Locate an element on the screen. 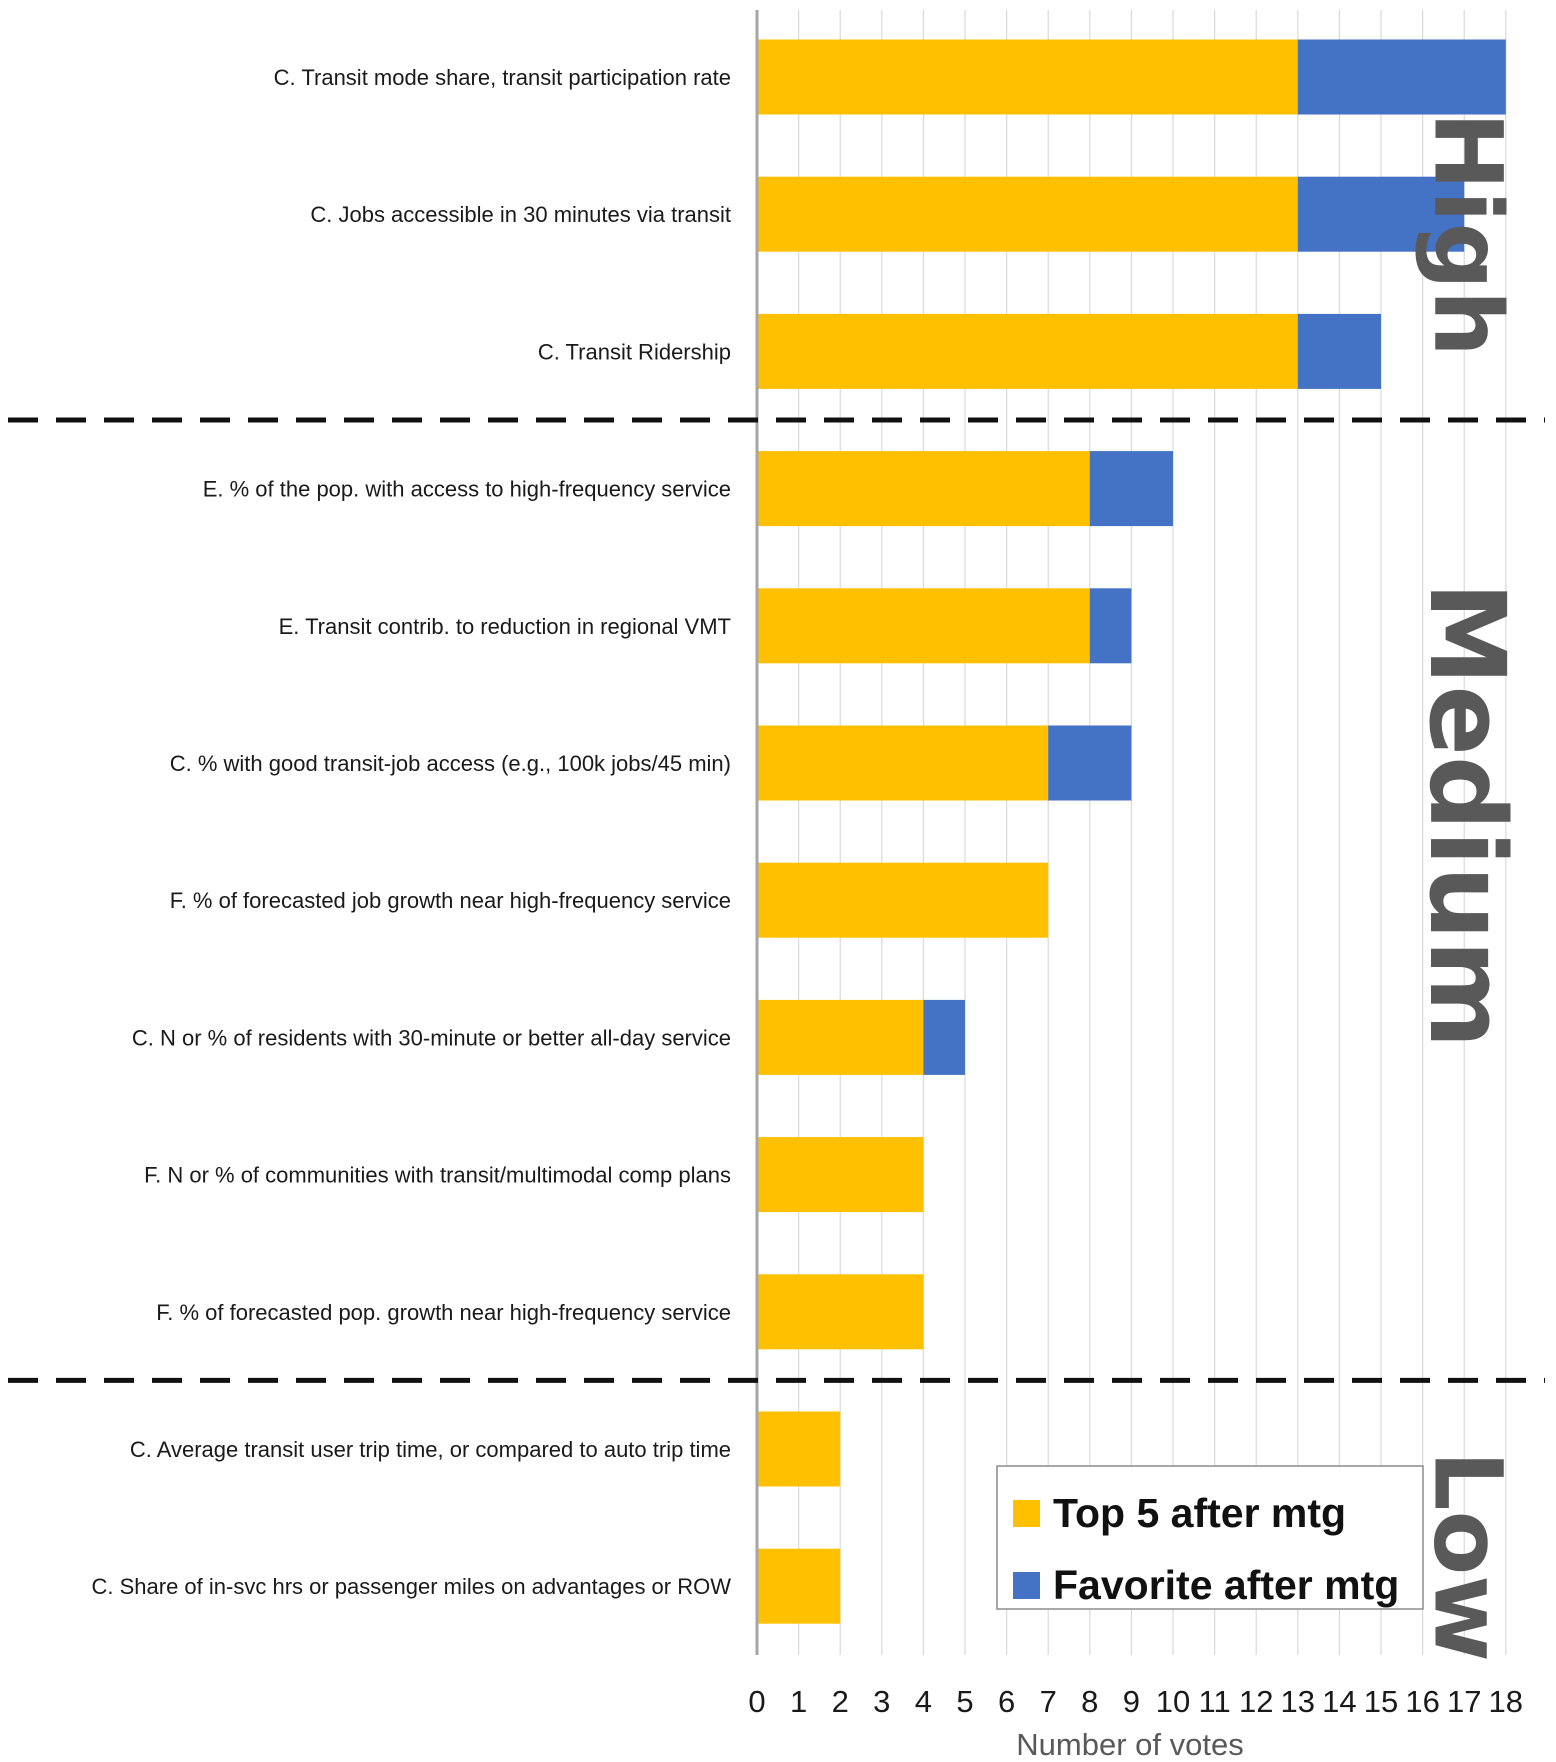 The width and height of the screenshot is (1556, 1762). x-tick-label: 5 is located at coordinates (964, 1701).